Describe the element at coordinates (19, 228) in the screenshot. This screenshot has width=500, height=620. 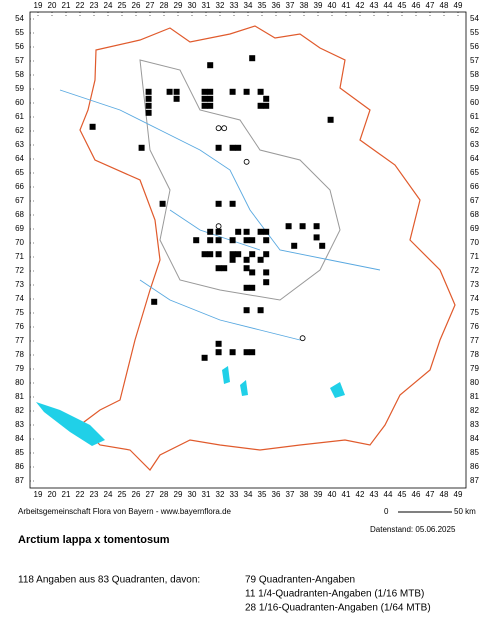
I see `row-label: 69` at that location.